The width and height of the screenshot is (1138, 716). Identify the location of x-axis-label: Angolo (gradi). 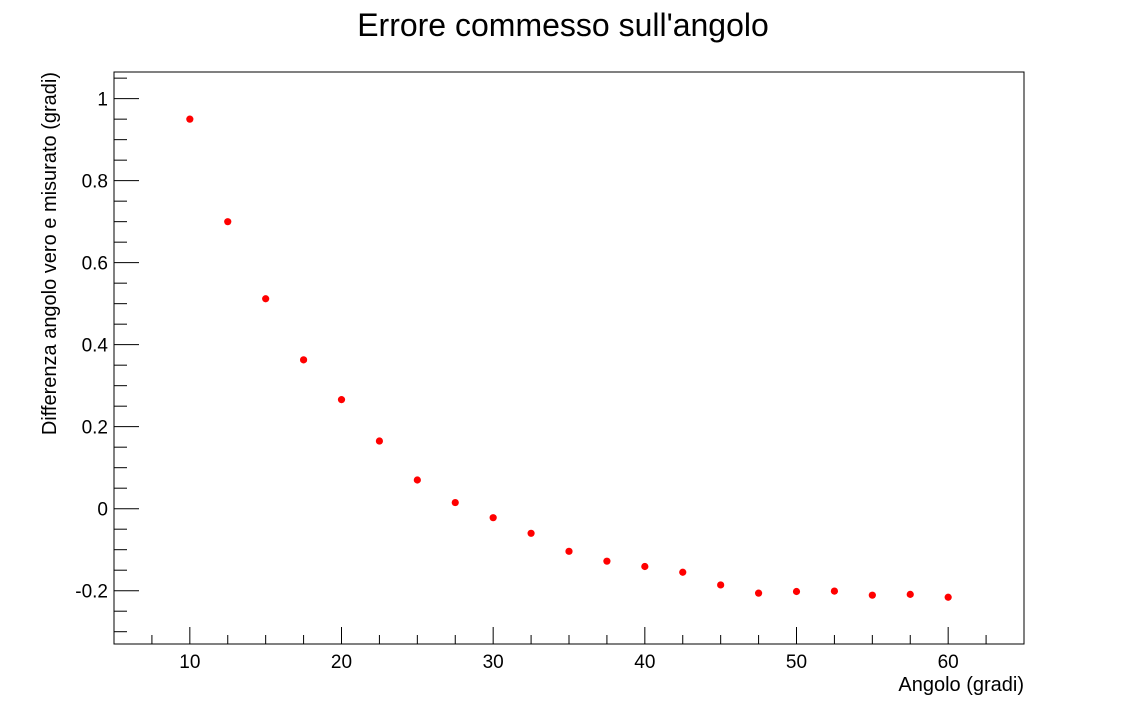
(961, 685).